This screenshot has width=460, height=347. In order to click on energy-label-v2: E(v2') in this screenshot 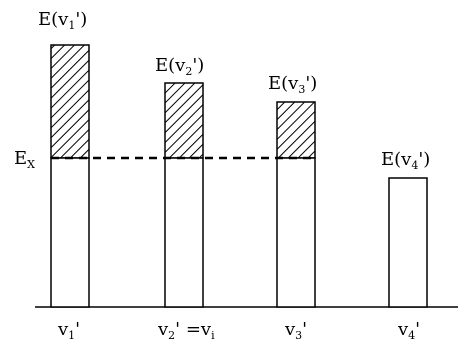, I will do `click(179, 66)`.